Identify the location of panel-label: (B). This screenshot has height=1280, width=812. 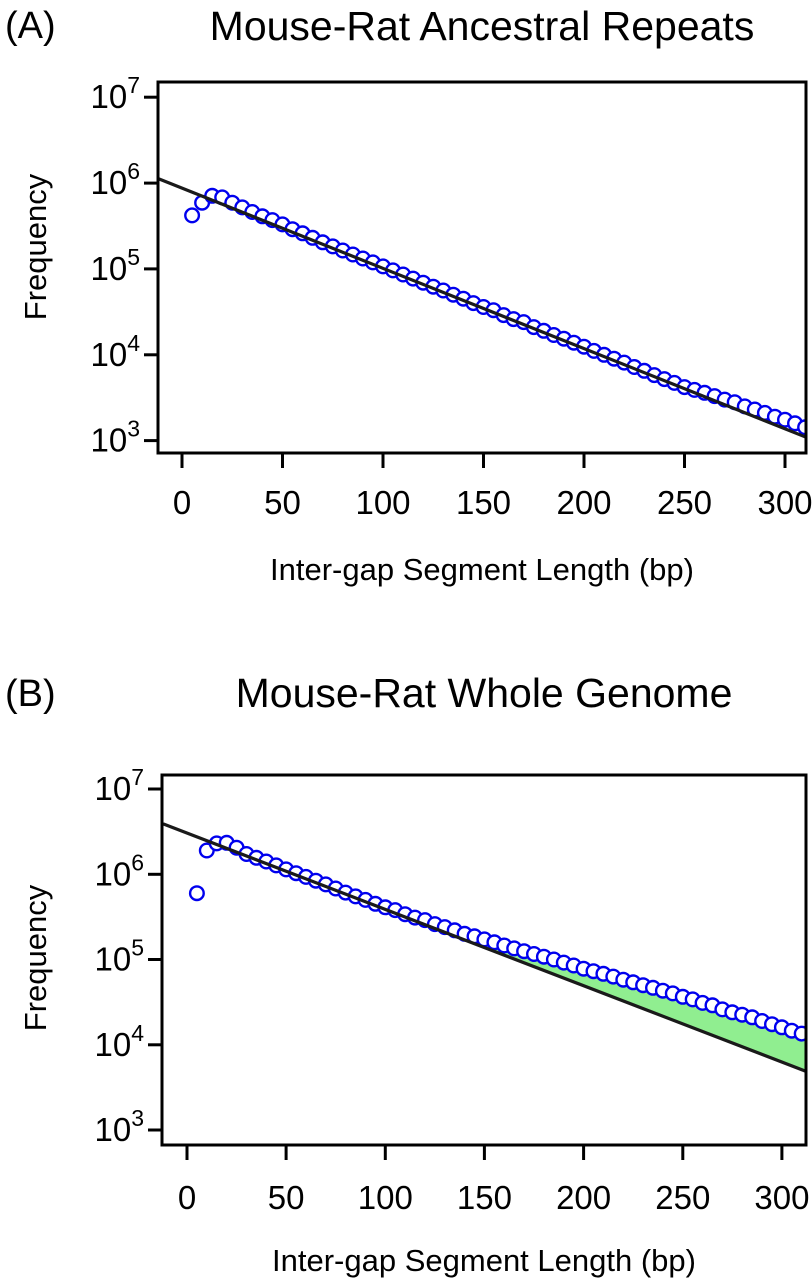
(30, 694).